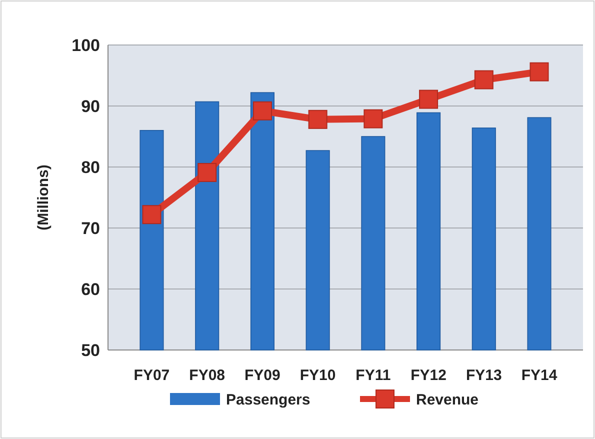  I want to click on x-tick-label: FY07, so click(152, 375).